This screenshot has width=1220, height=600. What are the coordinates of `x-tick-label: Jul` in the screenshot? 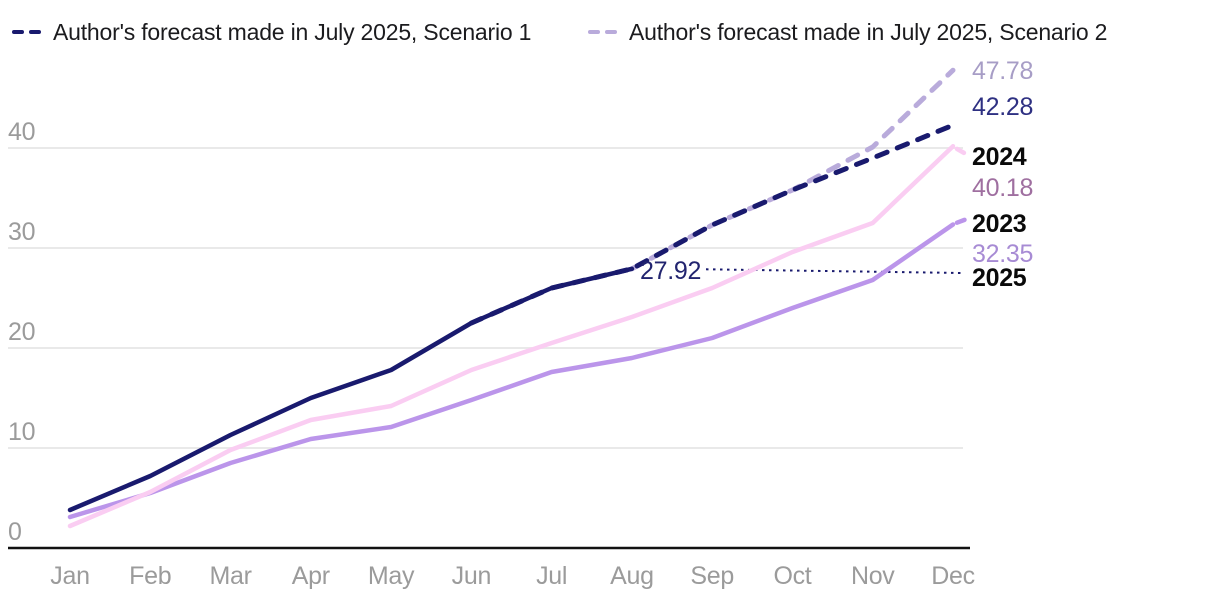 It's located at (551, 576).